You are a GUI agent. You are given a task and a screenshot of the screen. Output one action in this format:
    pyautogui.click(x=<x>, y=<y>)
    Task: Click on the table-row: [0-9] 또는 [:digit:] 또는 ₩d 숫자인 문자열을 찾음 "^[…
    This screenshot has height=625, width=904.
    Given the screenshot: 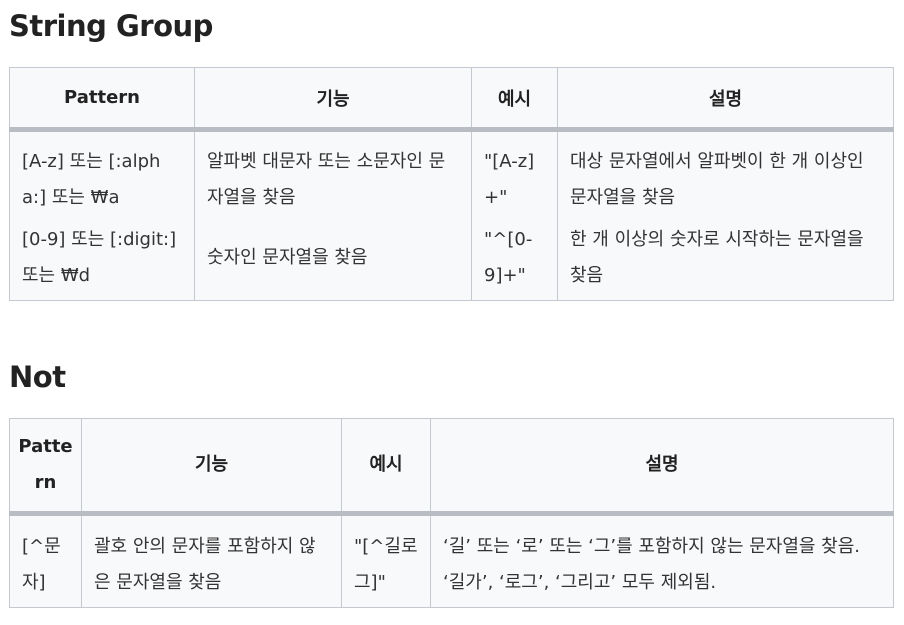 What is the action you would take?
    pyautogui.click(x=451, y=258)
    